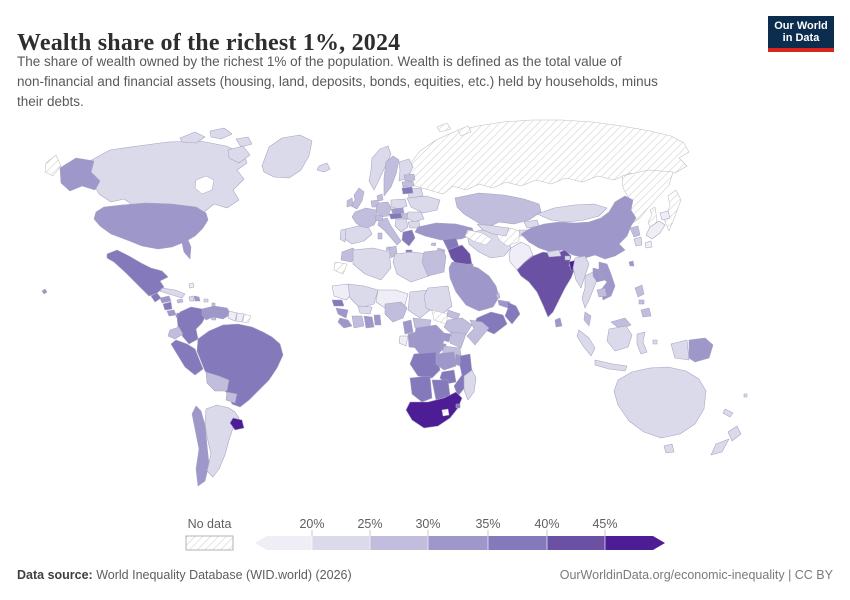 The width and height of the screenshot is (850, 600). What do you see at coordinates (206, 300) in the screenshot?
I see `country-puerto-rico: Puerto Rico — 20–25%` at bounding box center [206, 300].